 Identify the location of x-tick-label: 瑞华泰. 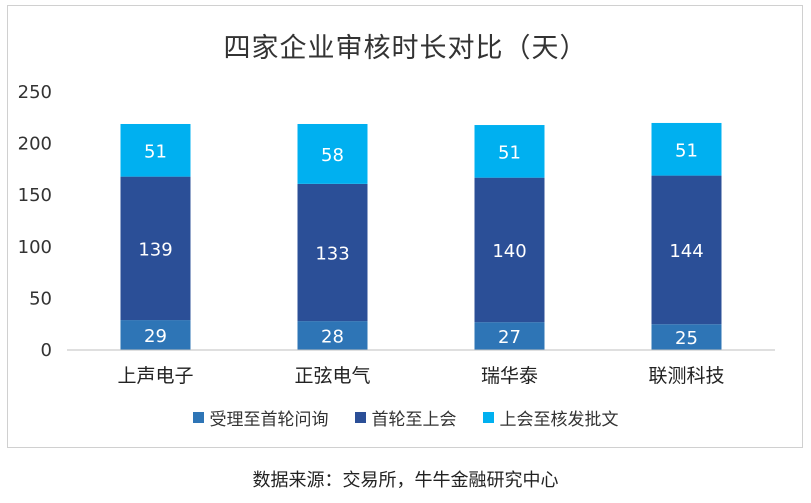
(509, 376).